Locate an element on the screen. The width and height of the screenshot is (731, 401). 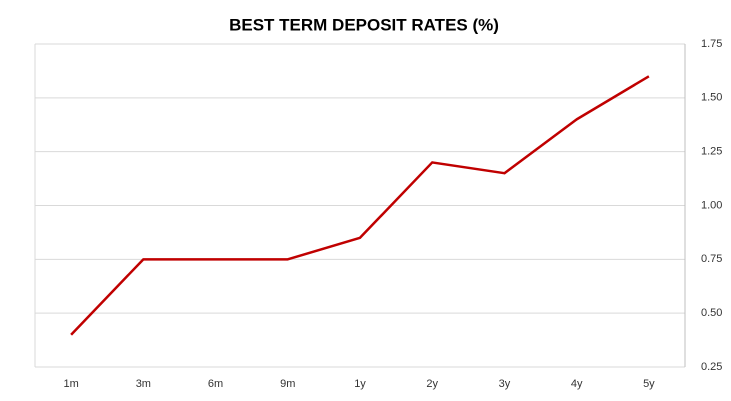
x-tick-label: 5y is located at coordinates (649, 384).